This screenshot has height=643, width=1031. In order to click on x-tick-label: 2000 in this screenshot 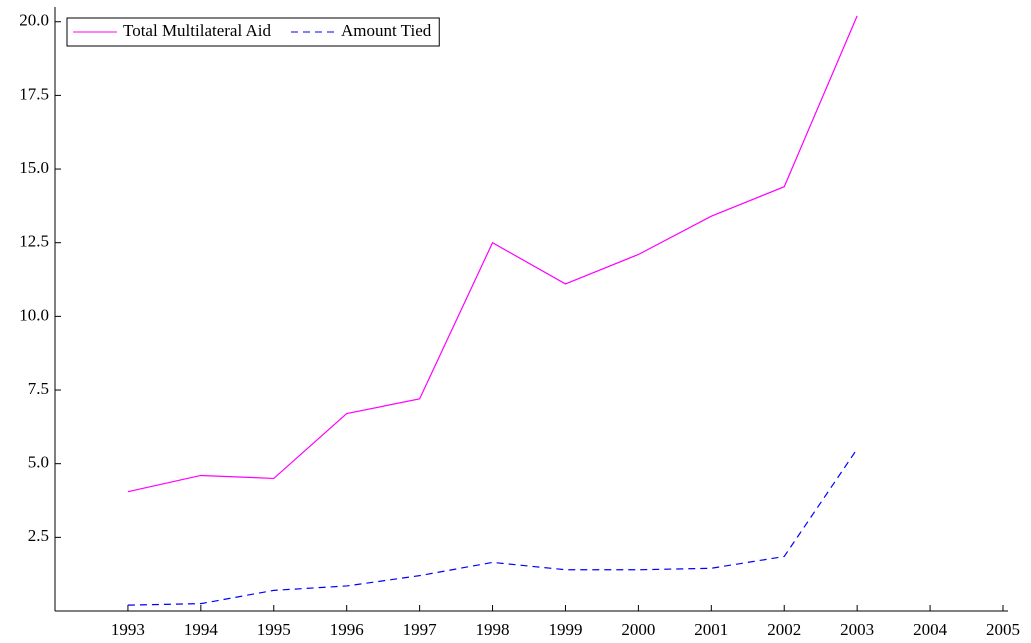, I will do `click(638, 629)`.